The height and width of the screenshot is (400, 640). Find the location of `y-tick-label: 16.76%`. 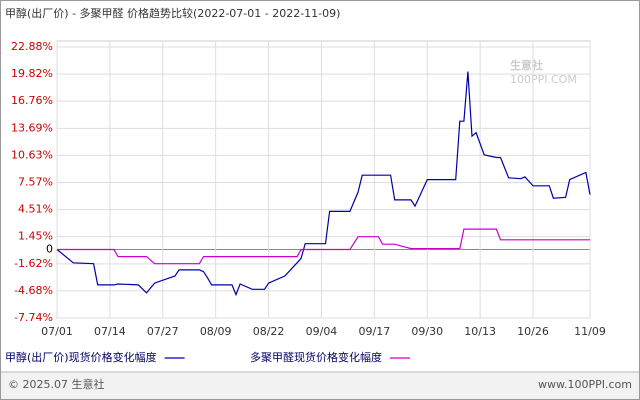

y-tick-label: 16.76% is located at coordinates (32, 100).